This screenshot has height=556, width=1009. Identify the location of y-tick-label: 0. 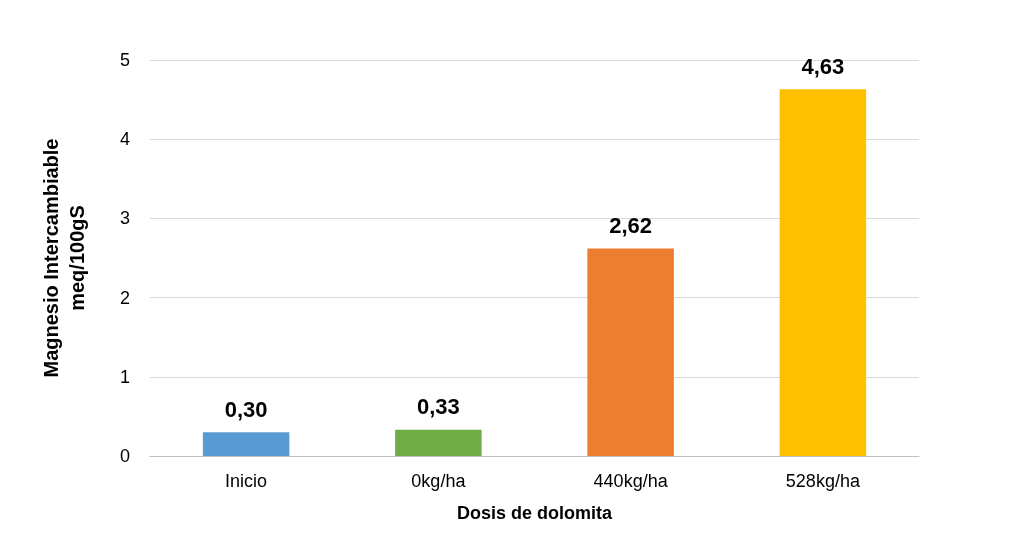
(124, 456).